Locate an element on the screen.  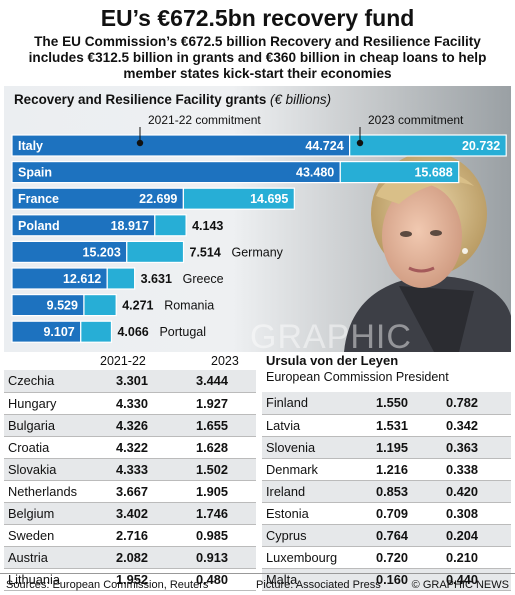
category-label: France is located at coordinates (38, 199).